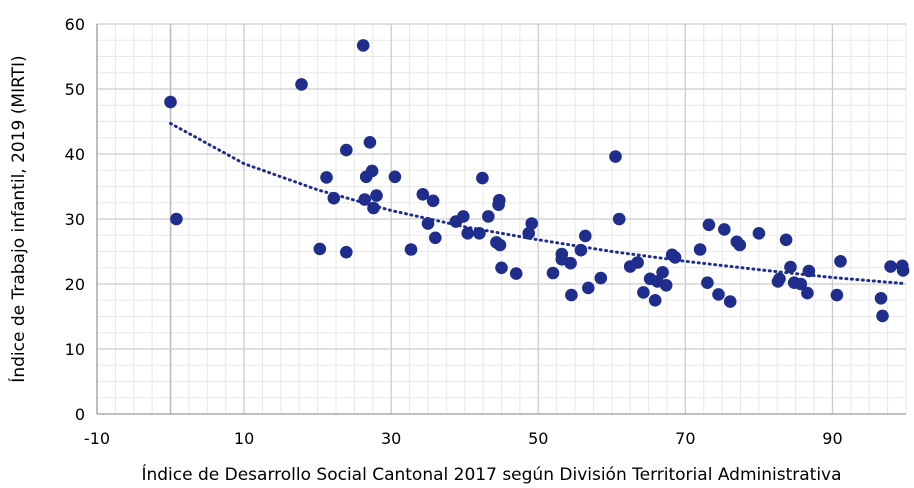 This screenshot has height=488, width=914. What do you see at coordinates (75, 89) in the screenshot?
I see `y-tick-label: 50` at bounding box center [75, 89].